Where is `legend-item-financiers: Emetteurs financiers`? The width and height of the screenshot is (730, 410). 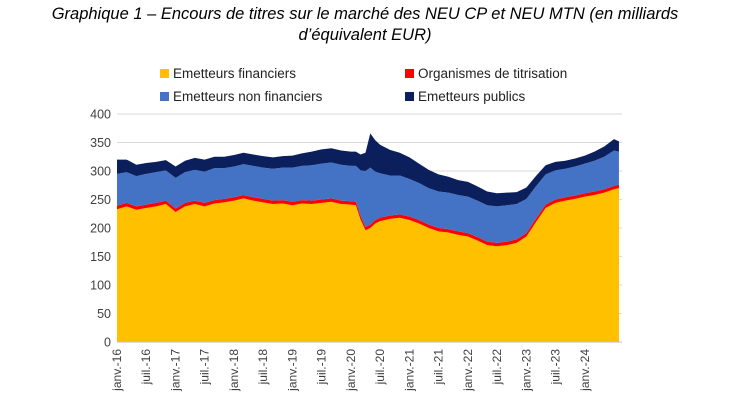
legend-item-financiers: Emetteurs financiers is located at coordinates (228, 73).